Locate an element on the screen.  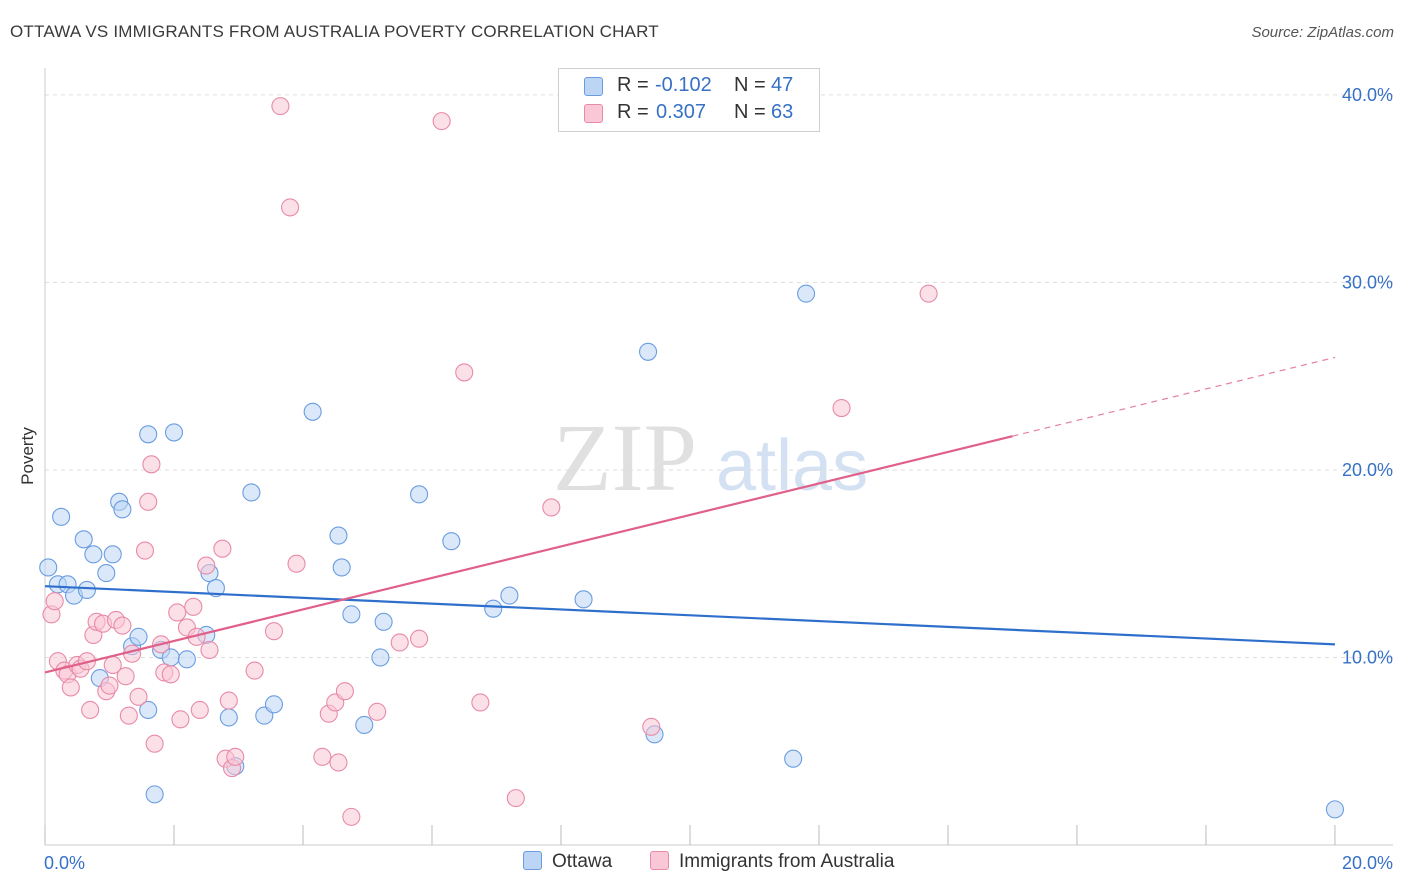
y-tick-label: 10.0% is located at coordinates (1367, 657).